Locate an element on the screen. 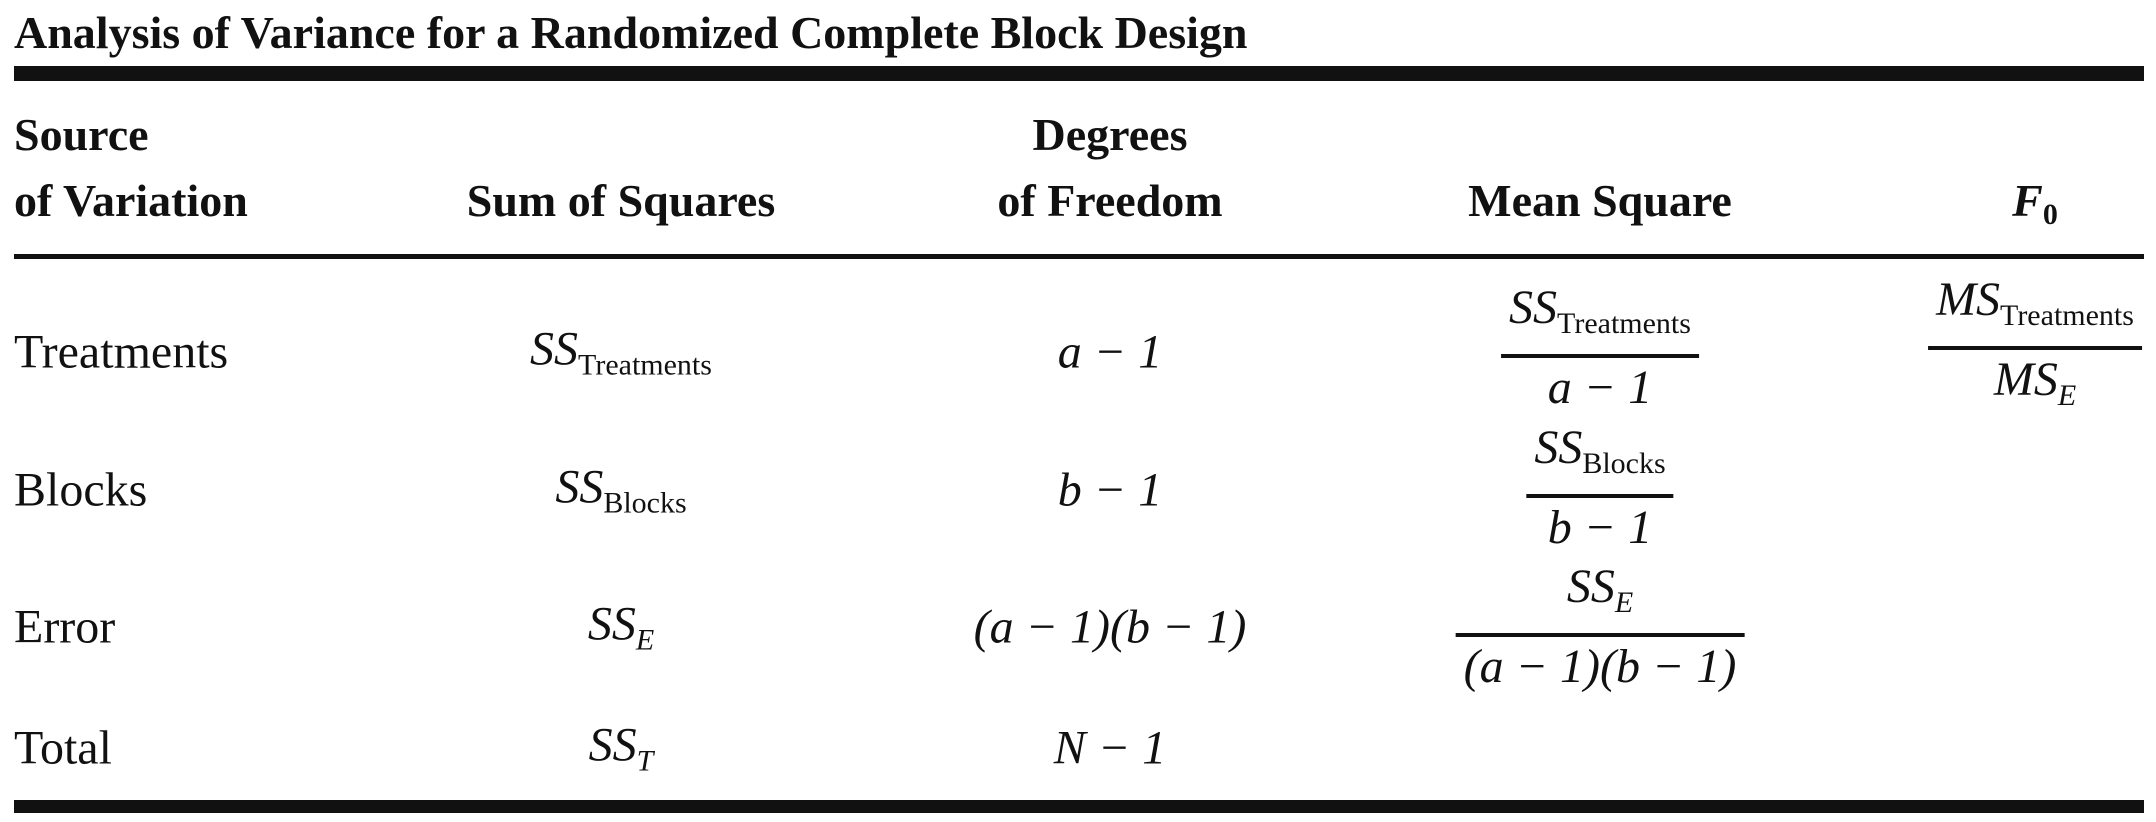 This screenshot has width=2156, height=822. row-df-error: (a − 1)(b − 1) is located at coordinates (1110, 627).